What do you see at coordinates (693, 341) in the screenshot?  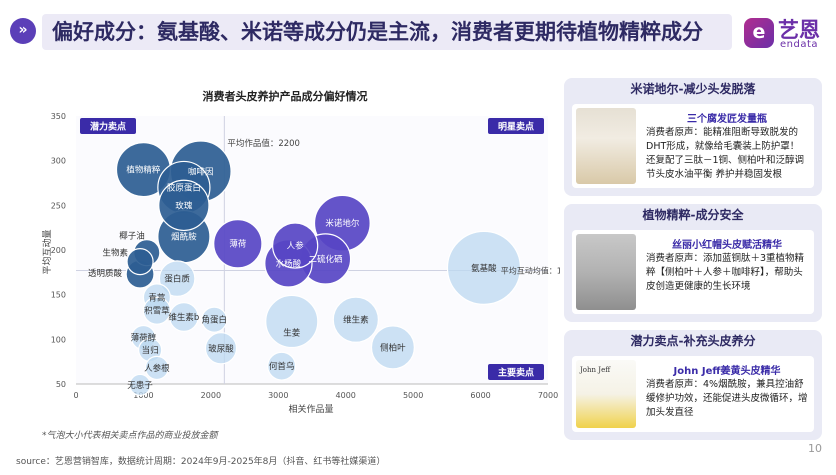 I see `panel-title: 潜力卖点-补充头皮养分` at bounding box center [693, 341].